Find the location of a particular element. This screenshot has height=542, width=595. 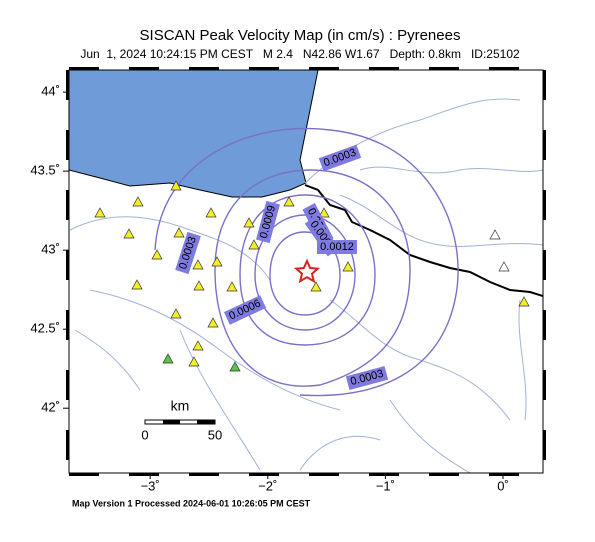

y-tick-label: 43˚ is located at coordinates (50, 249).